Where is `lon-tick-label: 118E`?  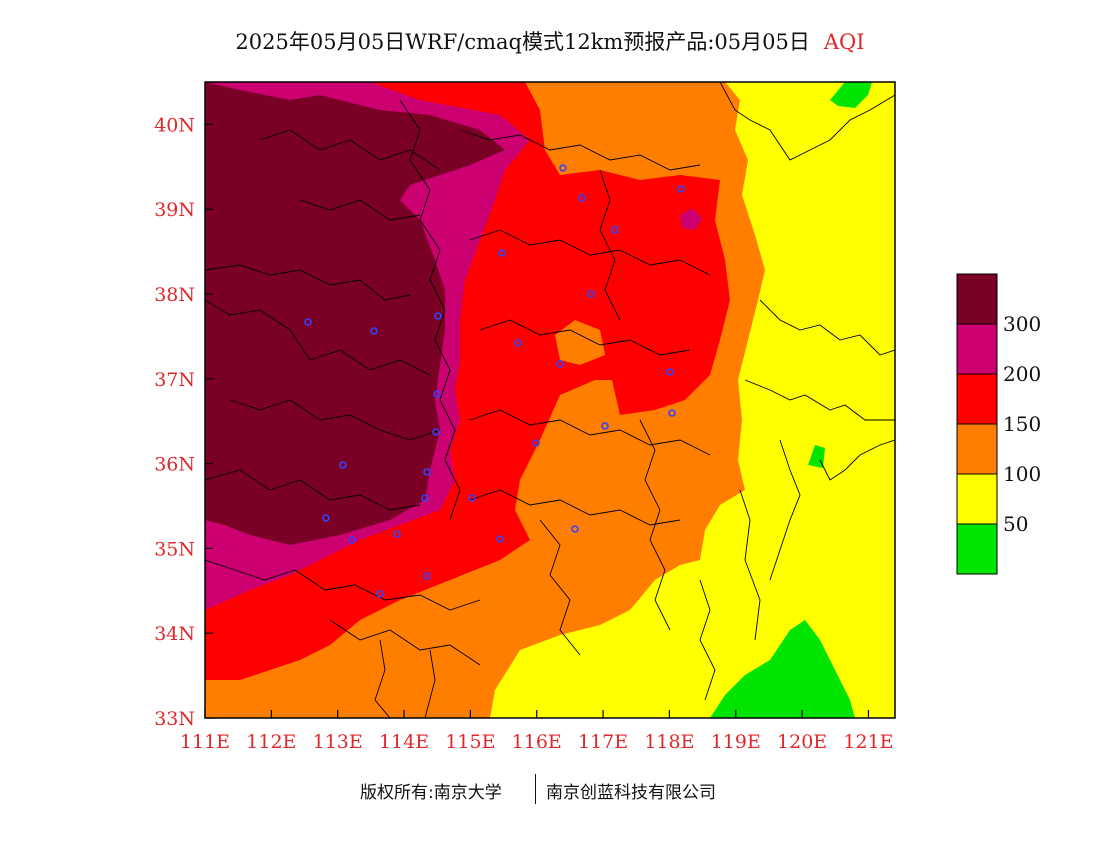
lon-tick-label: 118E is located at coordinates (669, 742).